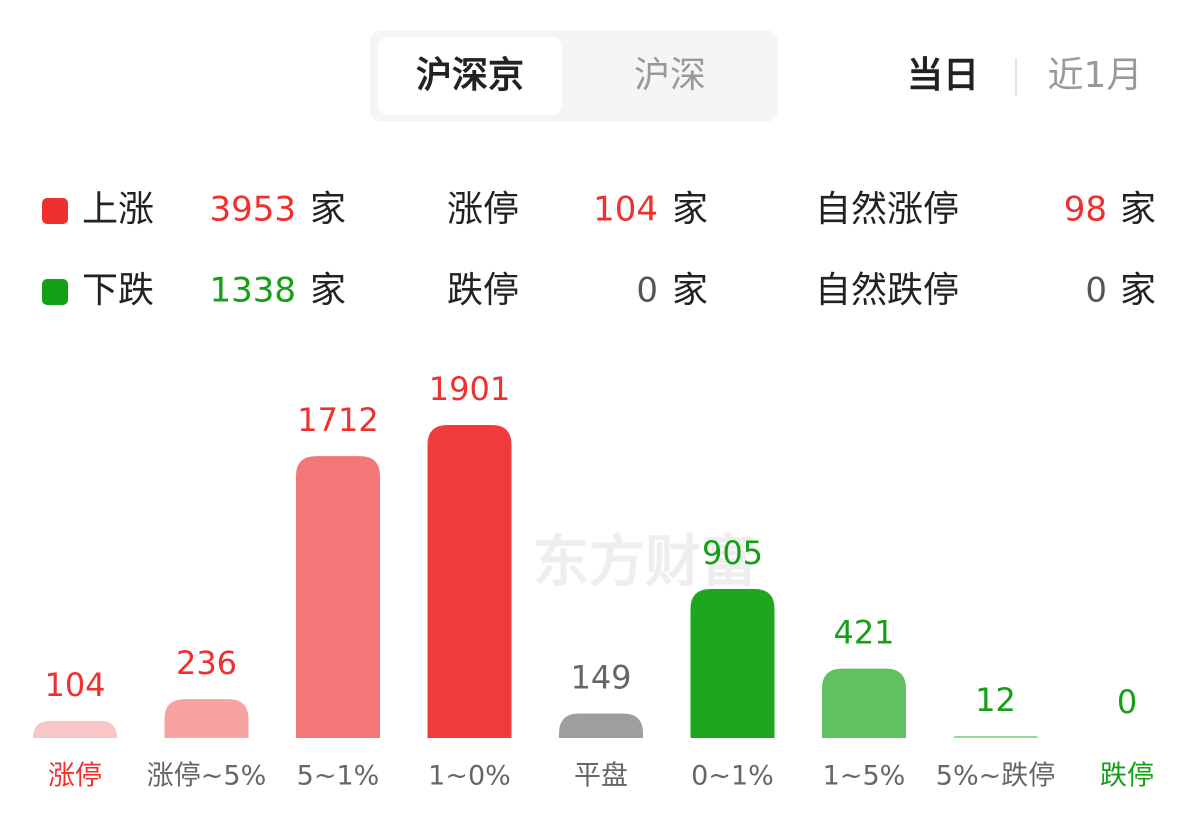  What do you see at coordinates (995, 700) in the screenshot?
I see `value-label: 12` at bounding box center [995, 700].